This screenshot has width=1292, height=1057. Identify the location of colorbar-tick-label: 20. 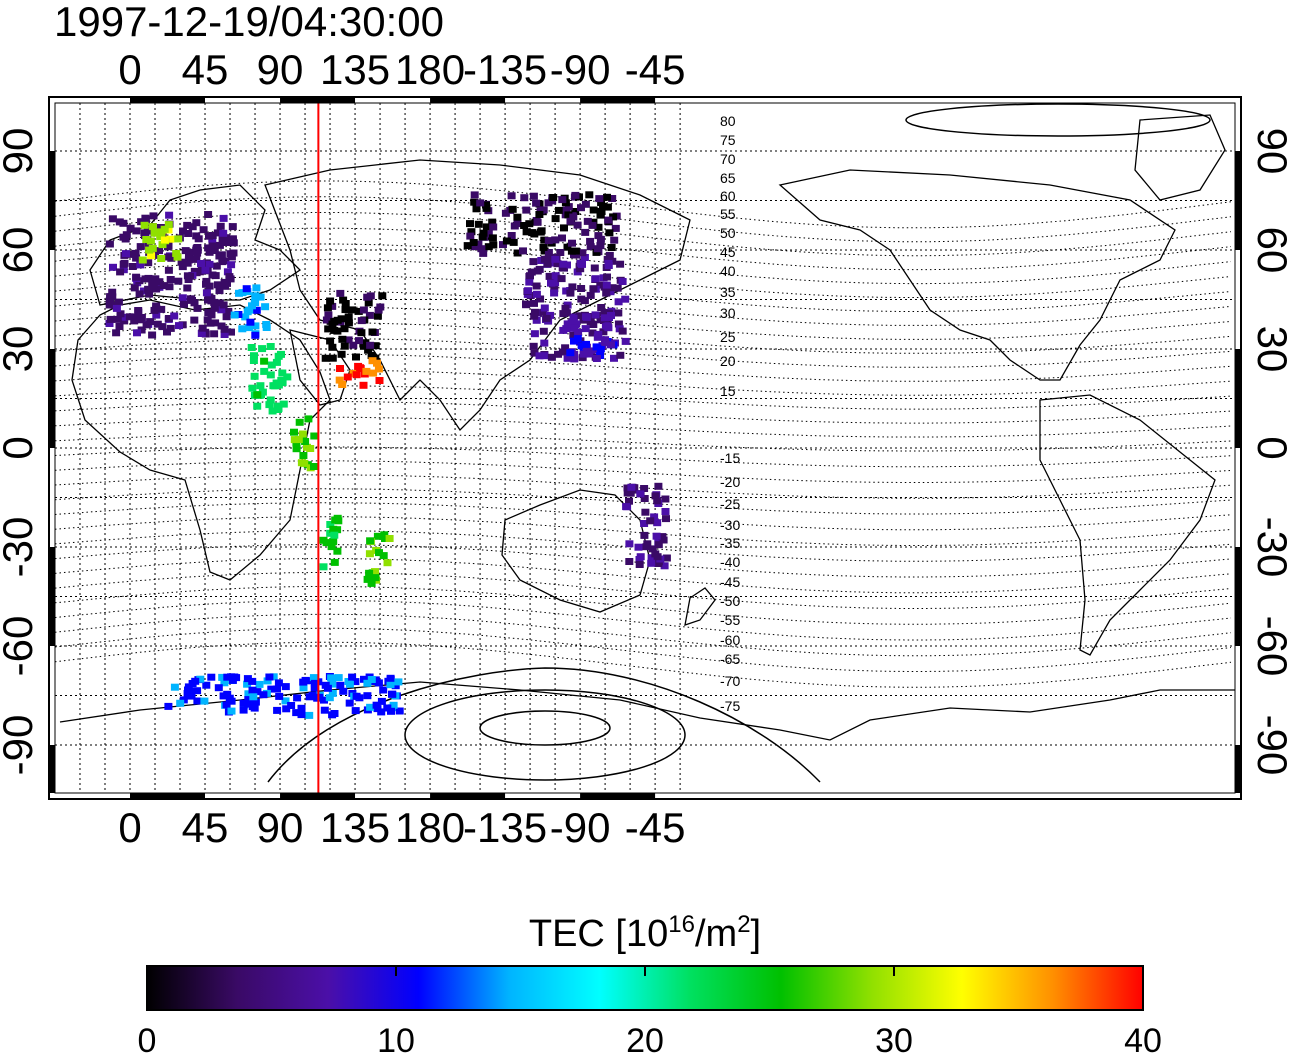
(645, 1039).